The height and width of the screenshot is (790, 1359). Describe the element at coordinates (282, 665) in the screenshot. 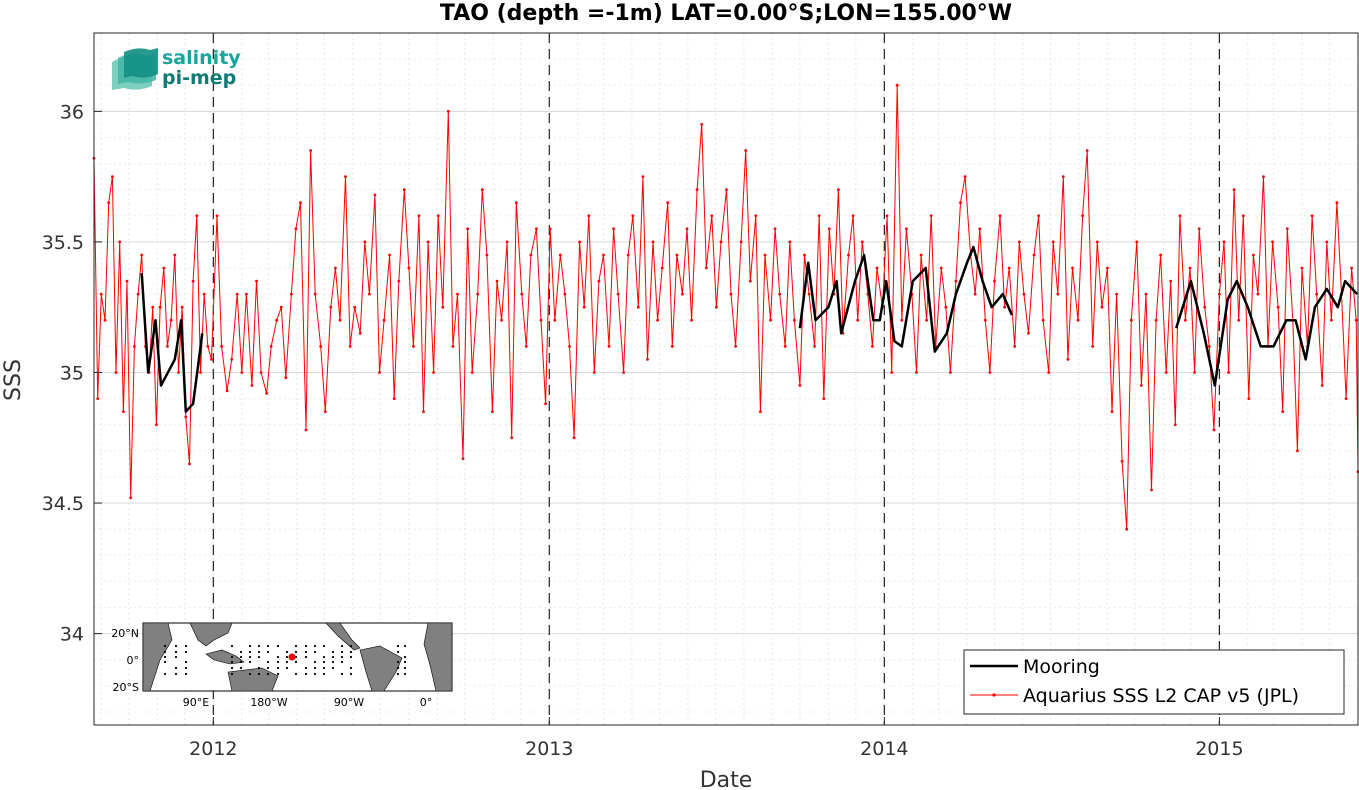

I see `inset-map: 20°N 0° 20°S 90°E 180°W 90°W 0°` at that location.